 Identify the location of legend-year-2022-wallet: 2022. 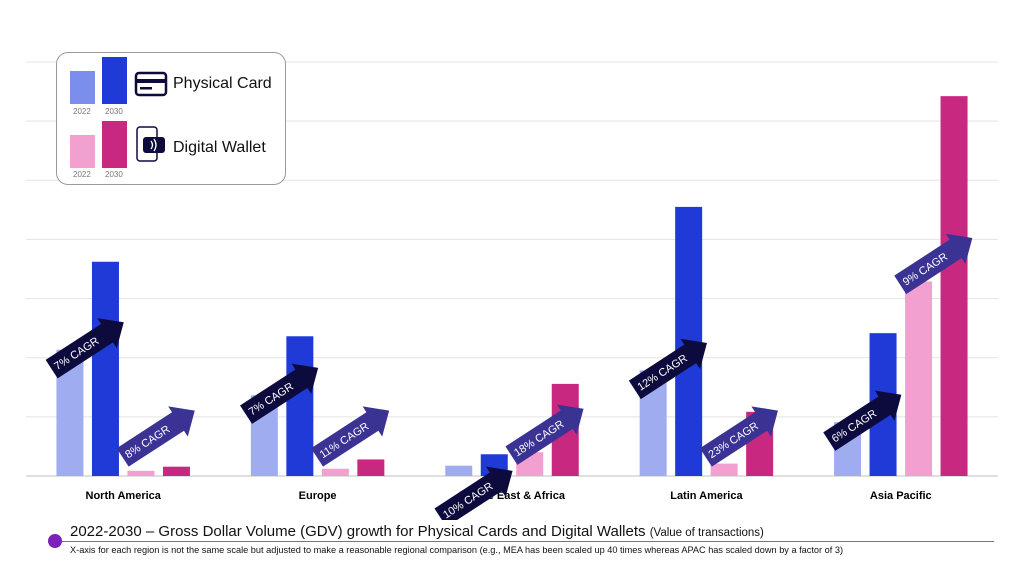
(82, 174).